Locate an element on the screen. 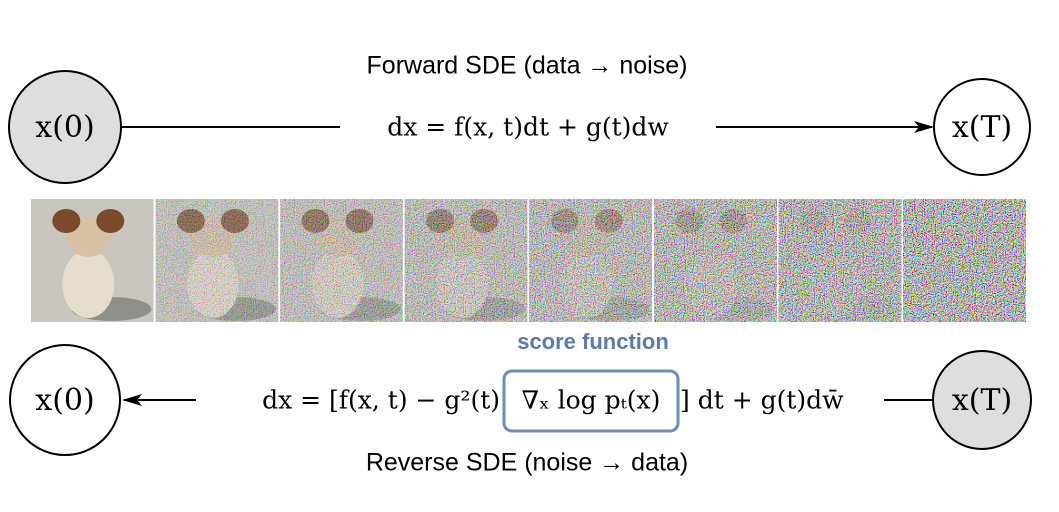 This screenshot has width=1059, height=512. dog-body is located at coordinates (88, 284).